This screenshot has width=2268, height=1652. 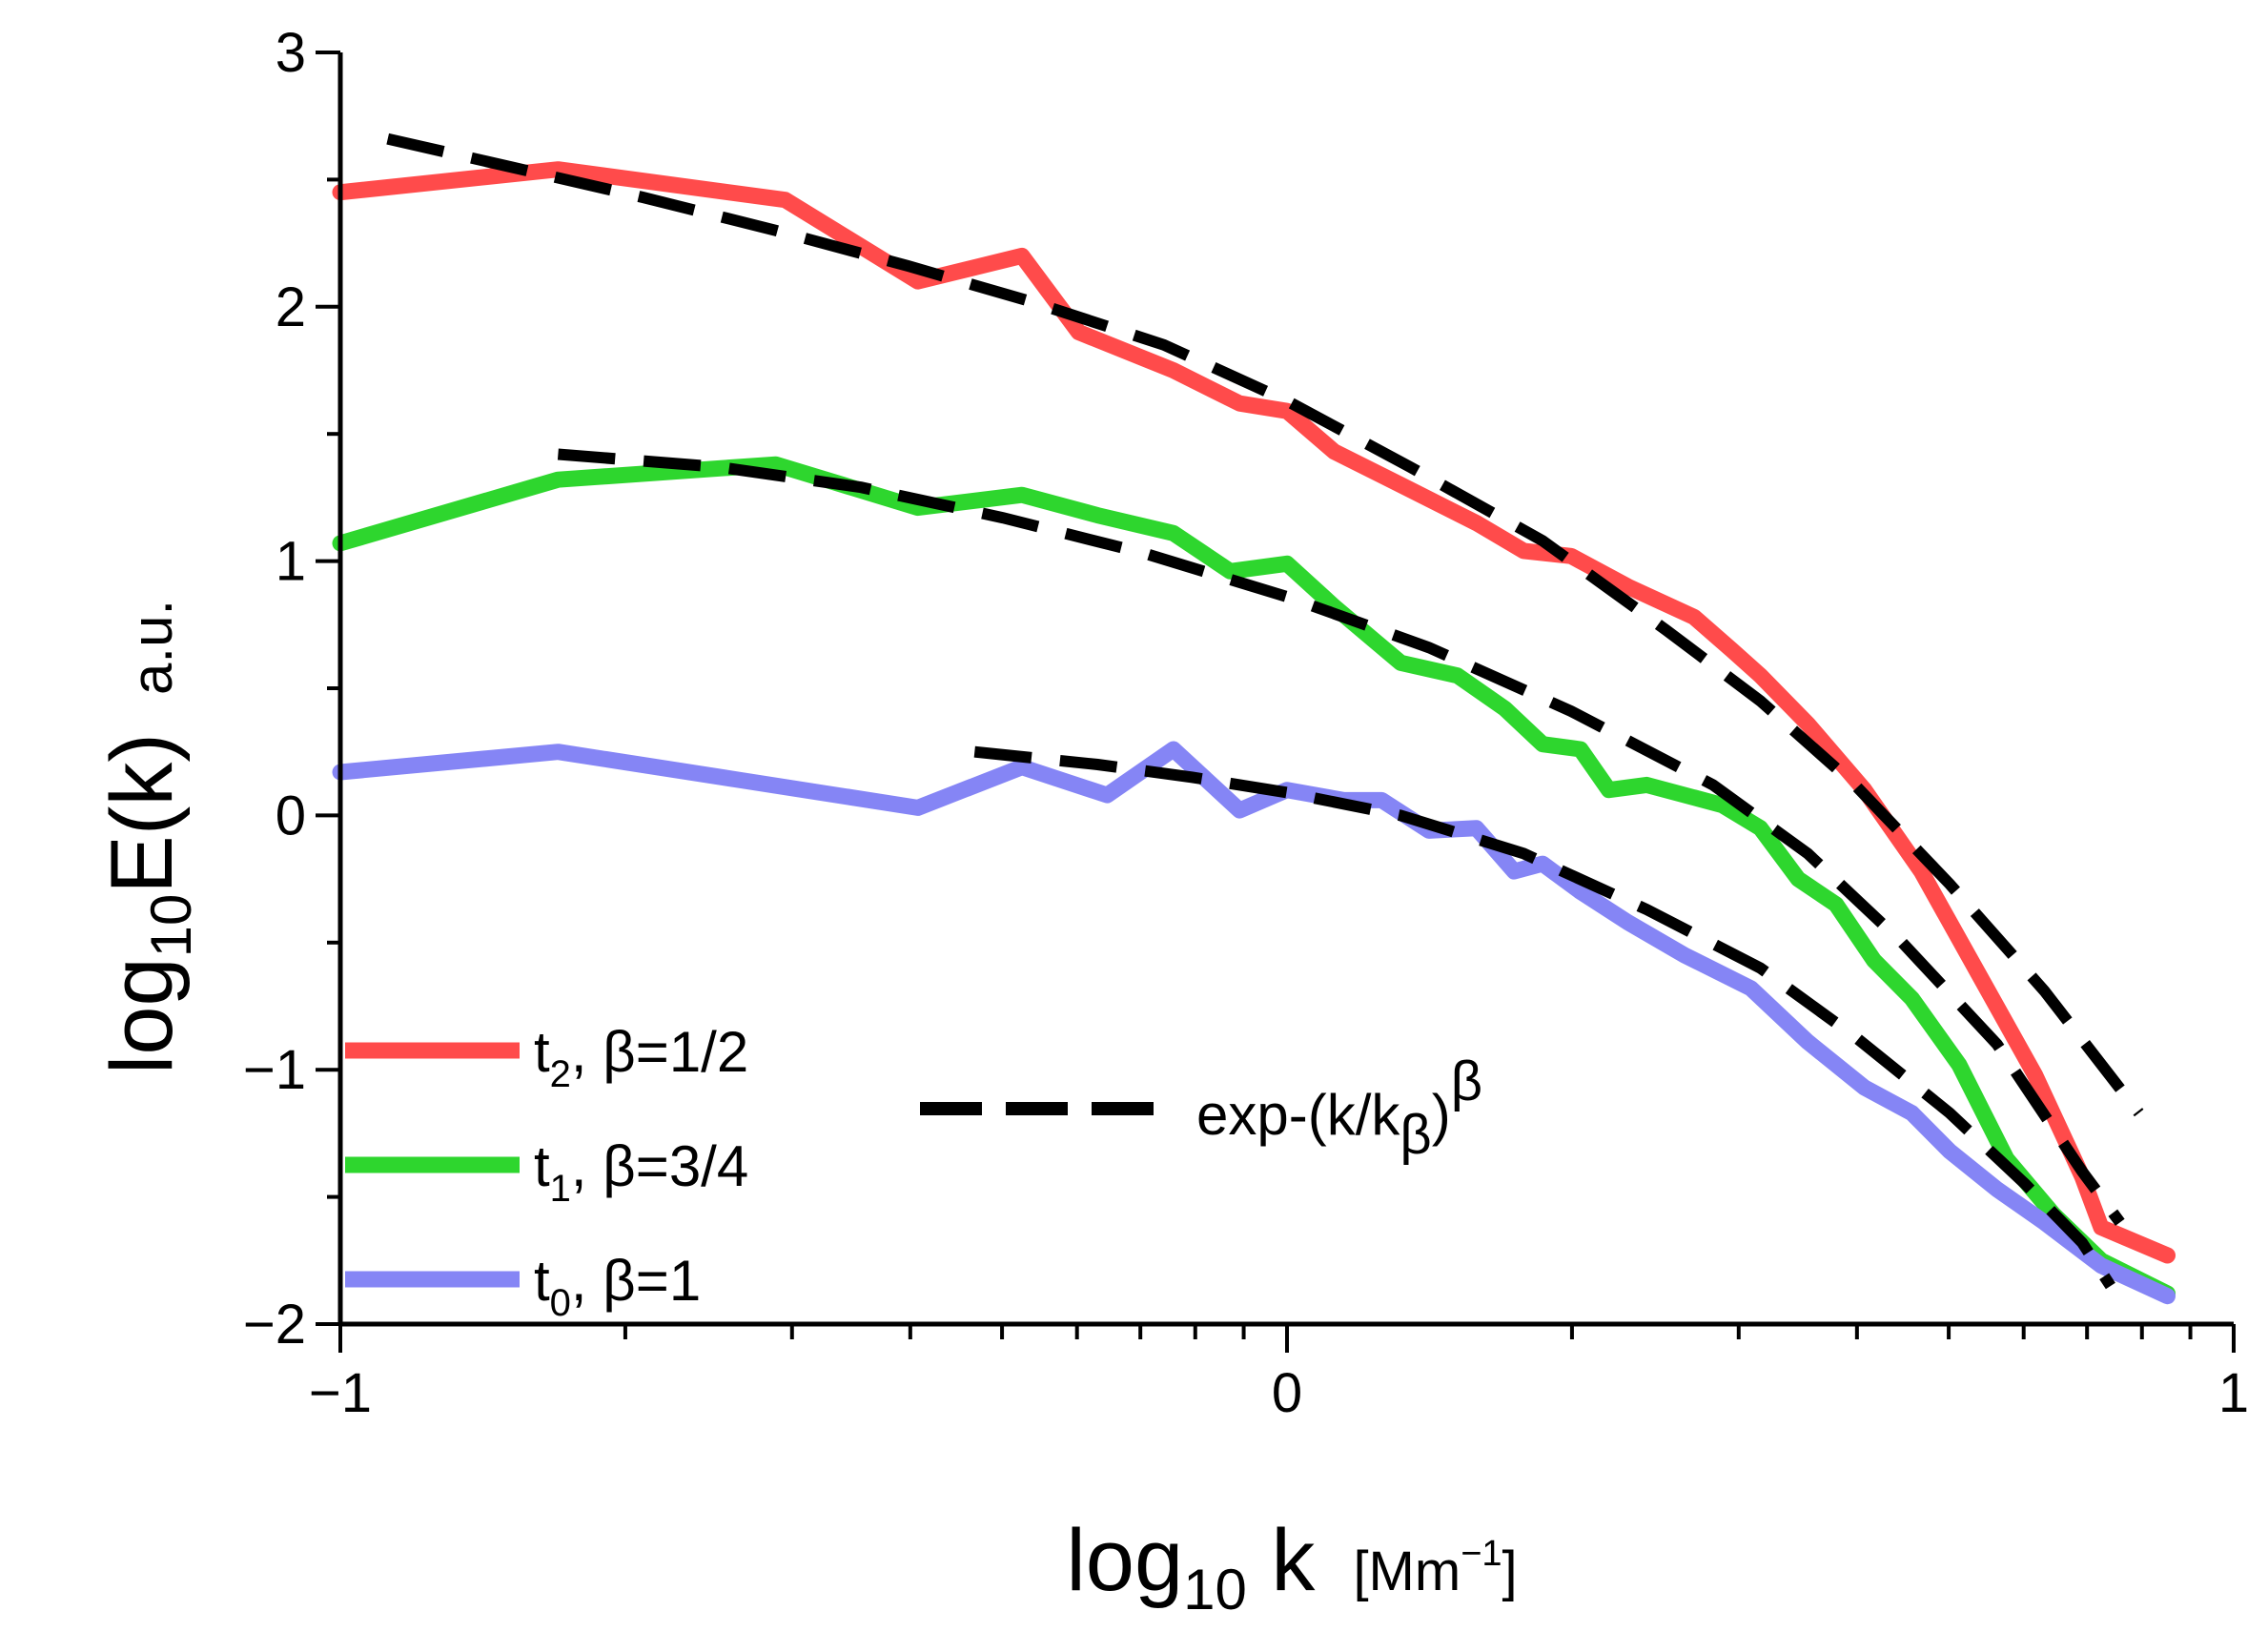 I want to click on legend-label-t0: t0, β=1, so click(x=617, y=1286).